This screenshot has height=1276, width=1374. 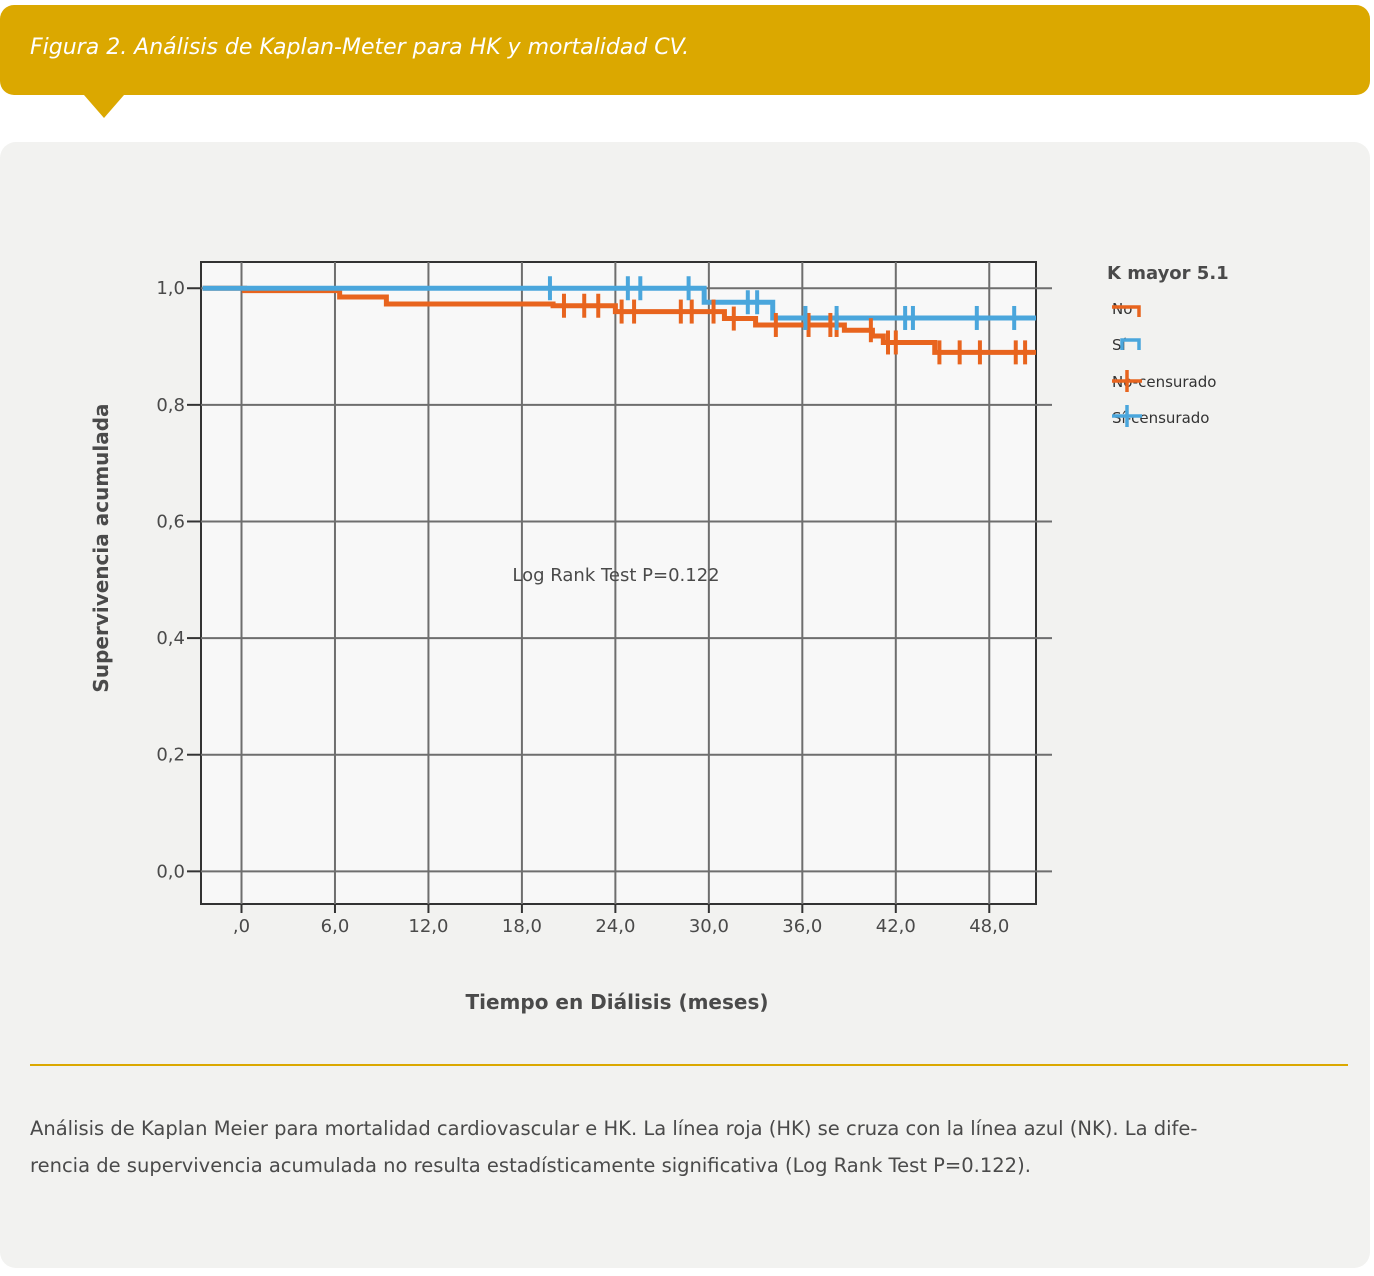 What do you see at coordinates (335, 926) in the screenshot?
I see `x-tick-label: 6,0` at bounding box center [335, 926].